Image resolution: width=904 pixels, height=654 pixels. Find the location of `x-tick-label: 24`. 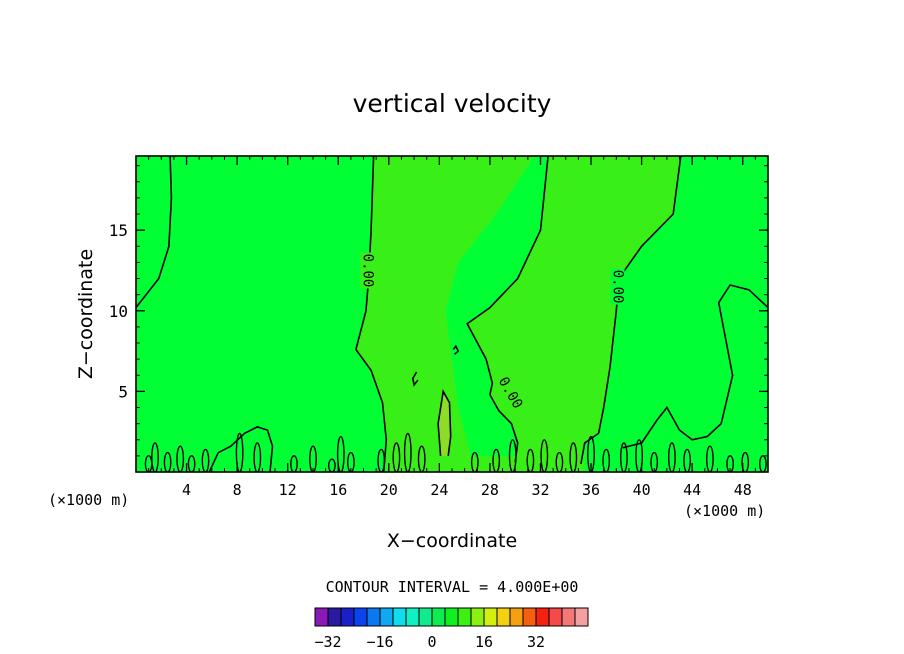

x-tick-label: 24 is located at coordinates (439, 490).